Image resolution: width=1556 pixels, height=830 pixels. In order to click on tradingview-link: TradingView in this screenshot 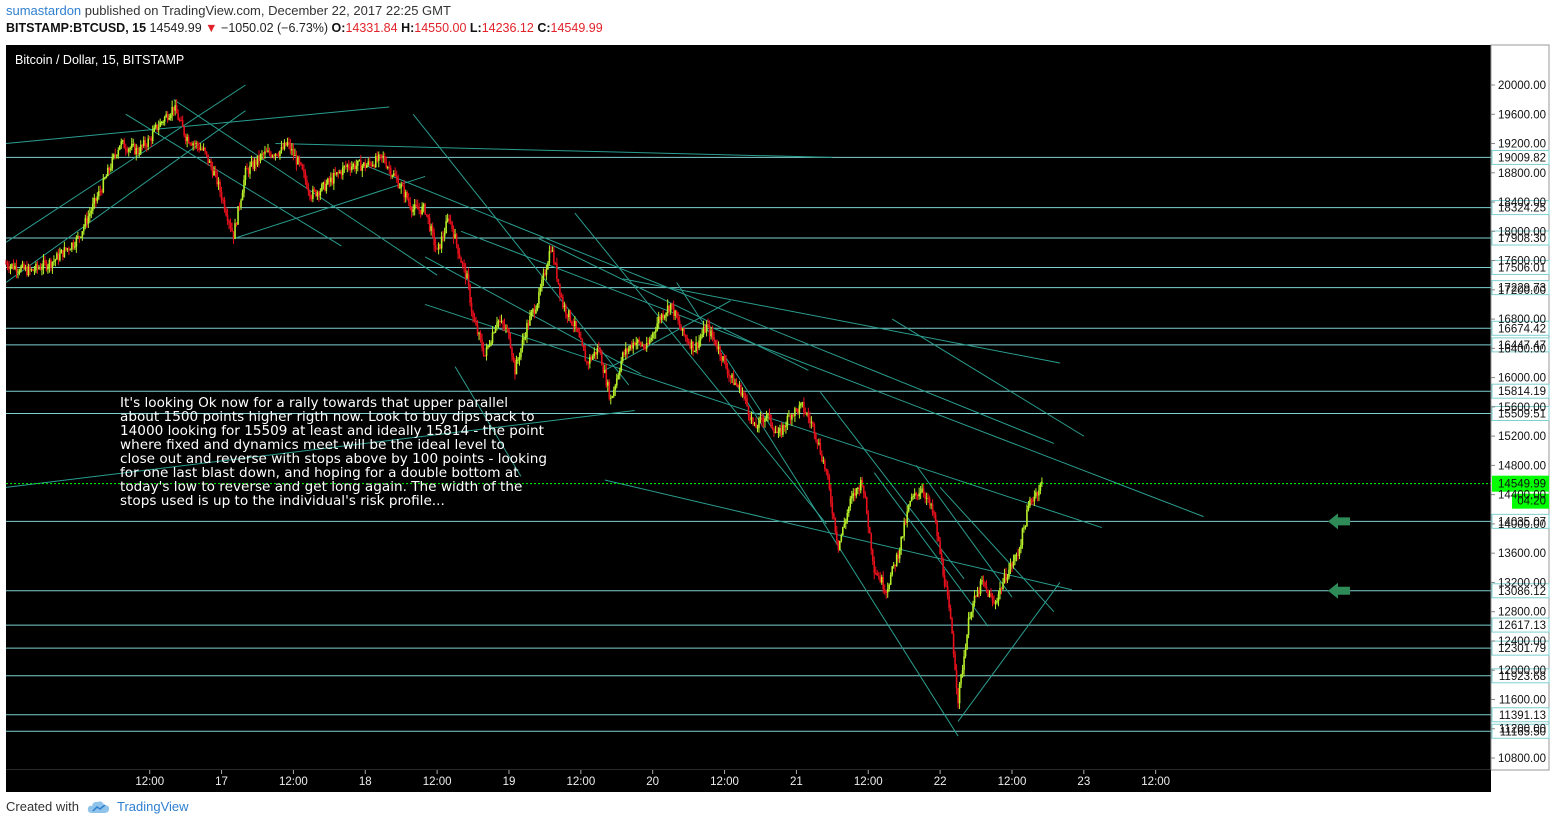, I will do `click(153, 806)`.